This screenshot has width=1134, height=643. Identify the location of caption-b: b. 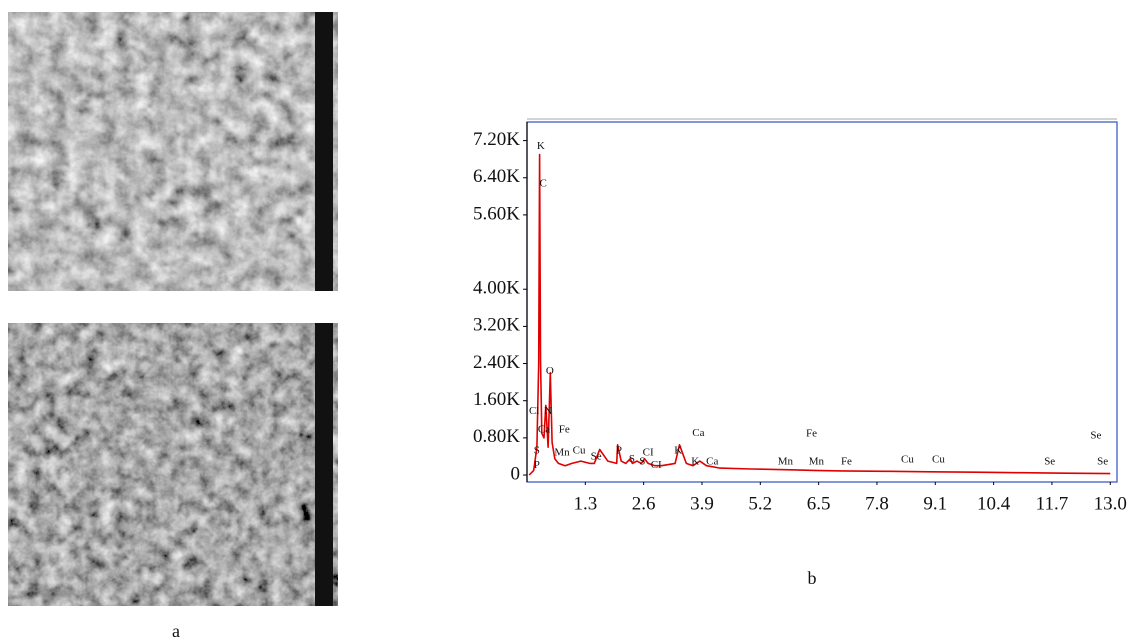
(812, 578).